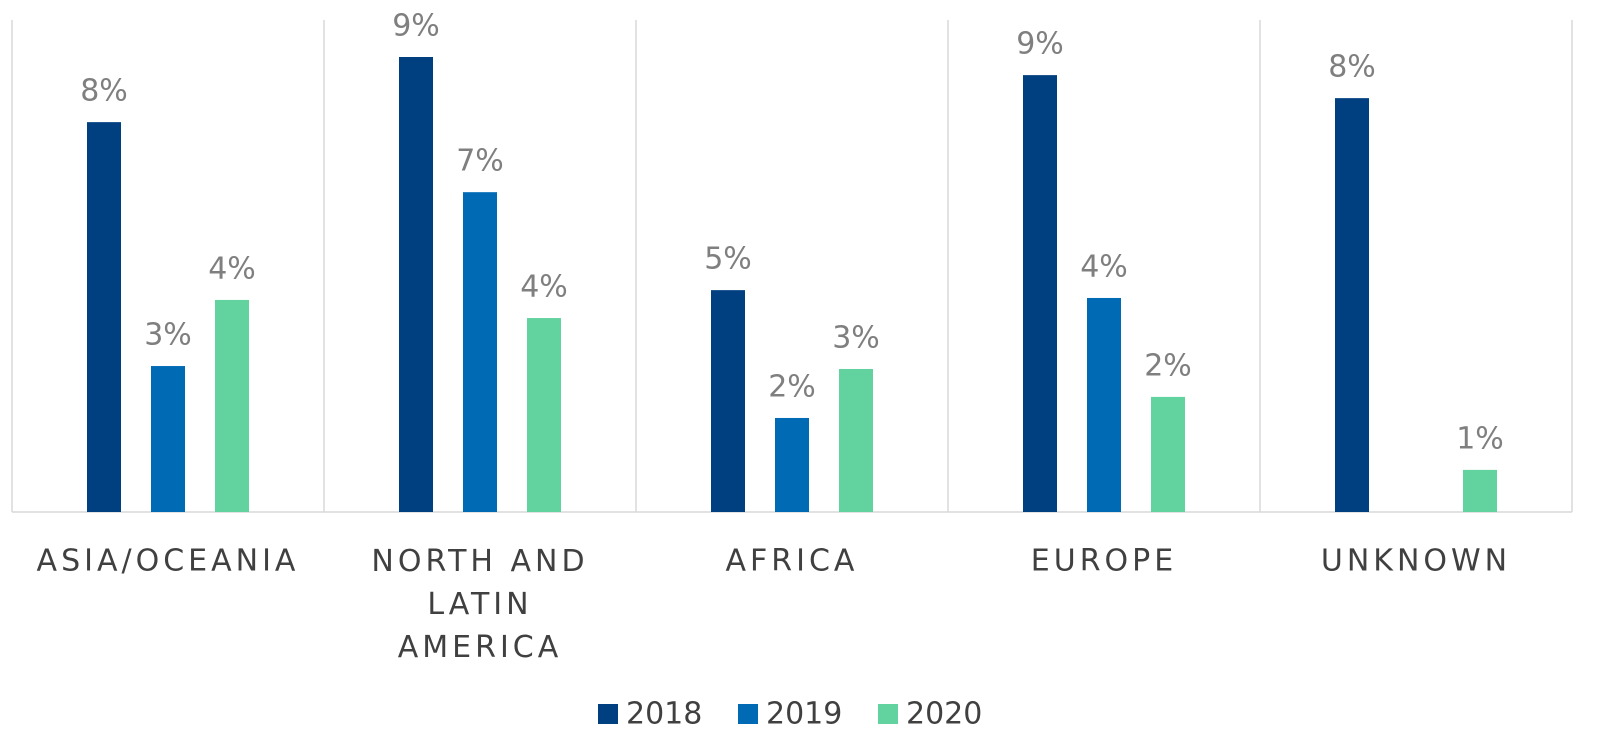 The image size is (1606, 748). Describe the element at coordinates (944, 714) in the screenshot. I see `legend-label: 2020` at that location.